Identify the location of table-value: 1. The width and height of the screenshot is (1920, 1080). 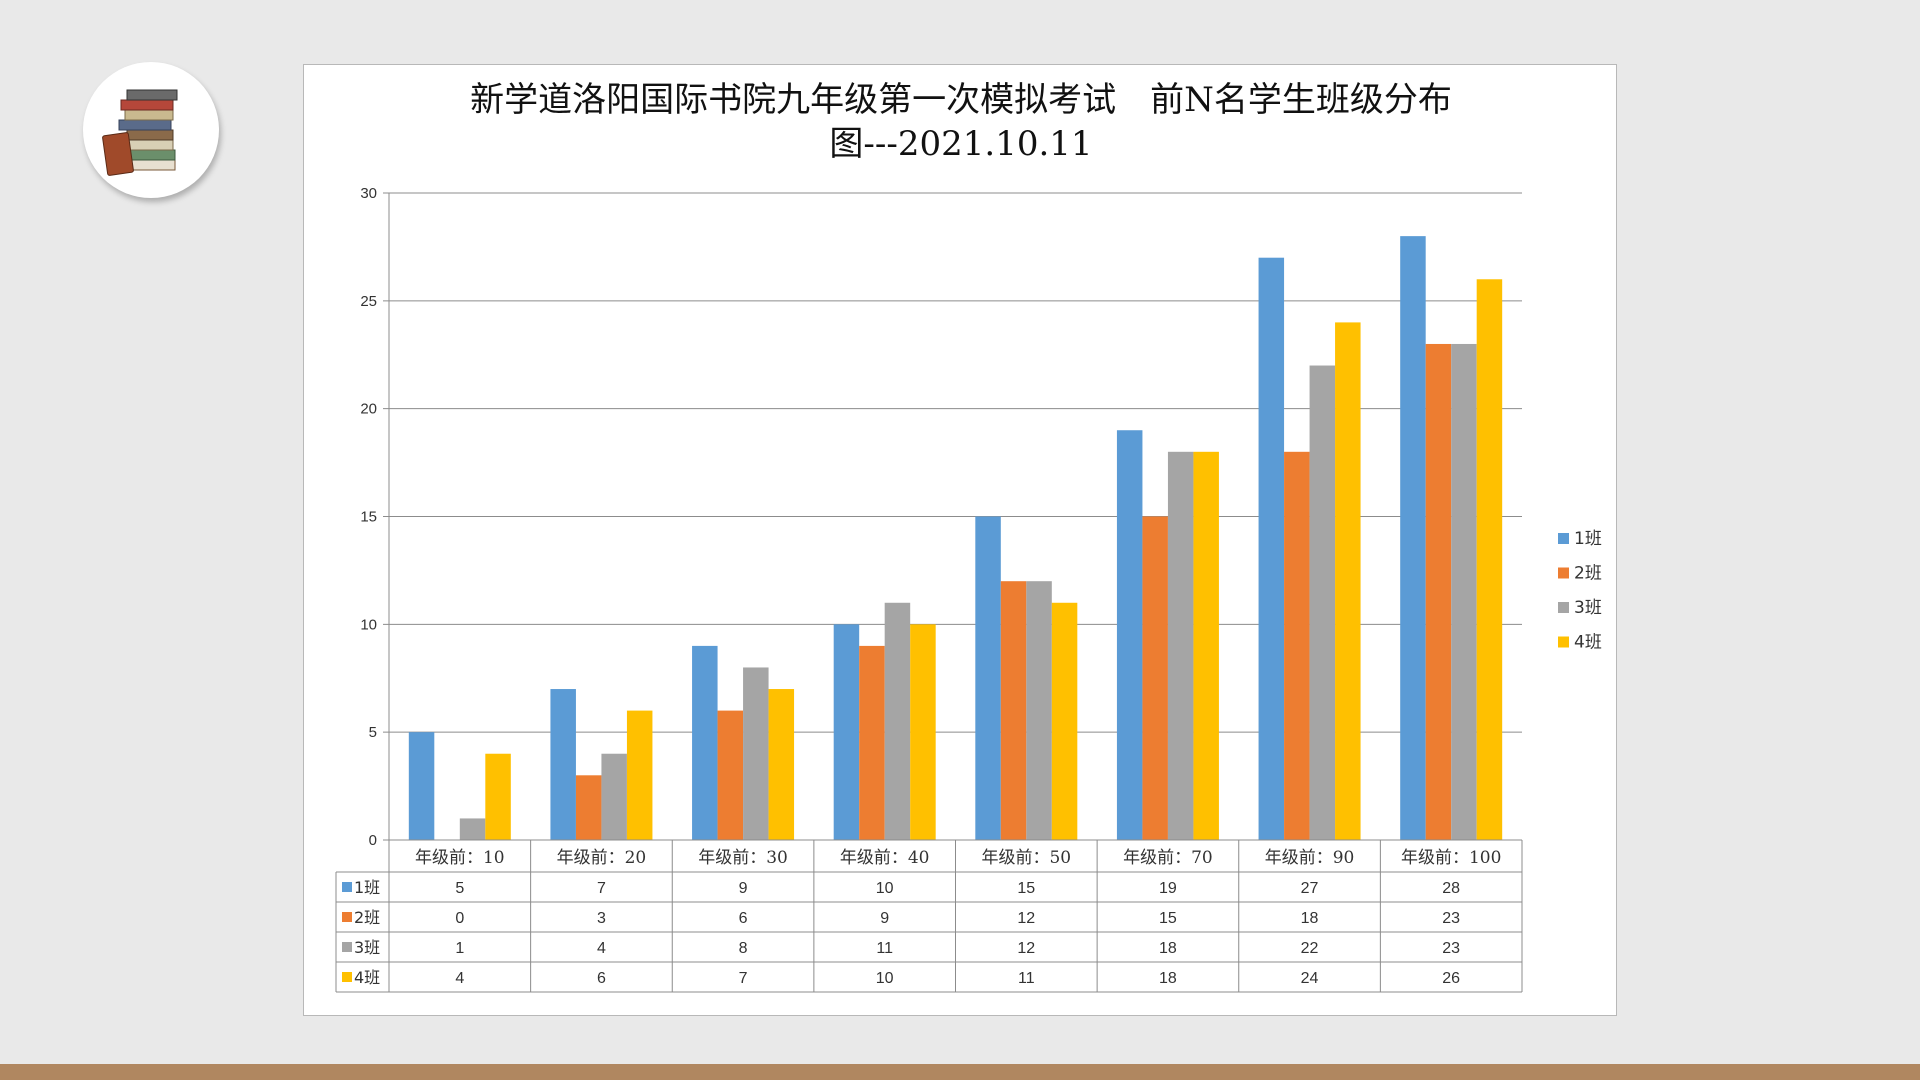
(459, 948).